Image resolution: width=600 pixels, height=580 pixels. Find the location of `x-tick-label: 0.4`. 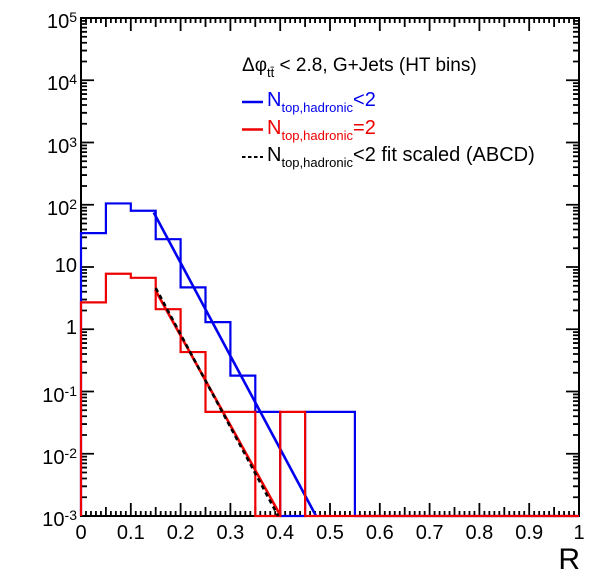

x-tick-label: 0.4 is located at coordinates (280, 533).